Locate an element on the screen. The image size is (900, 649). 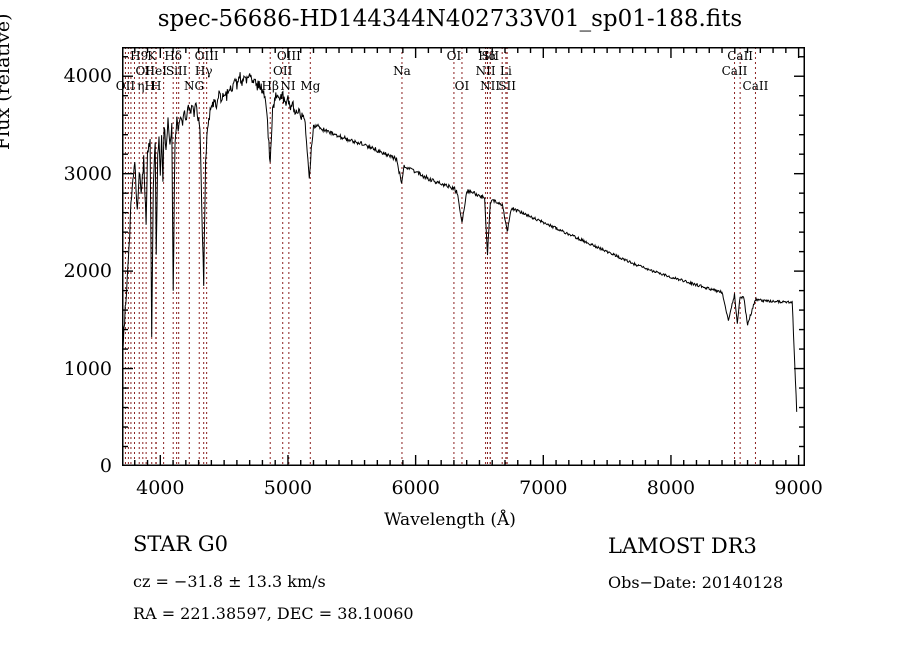
spectral-line-label: HeI is located at coordinates (155, 71).